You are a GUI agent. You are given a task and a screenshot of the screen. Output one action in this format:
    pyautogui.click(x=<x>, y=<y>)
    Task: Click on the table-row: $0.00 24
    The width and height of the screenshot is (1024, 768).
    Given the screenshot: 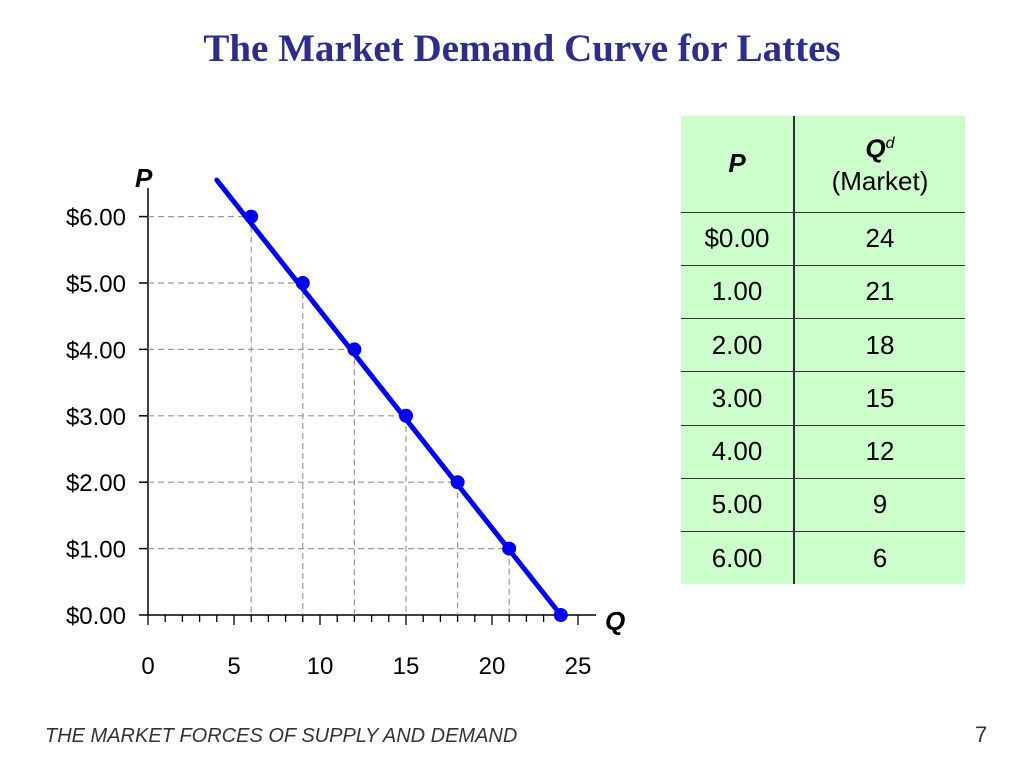 What is the action you would take?
    pyautogui.click(x=823, y=239)
    